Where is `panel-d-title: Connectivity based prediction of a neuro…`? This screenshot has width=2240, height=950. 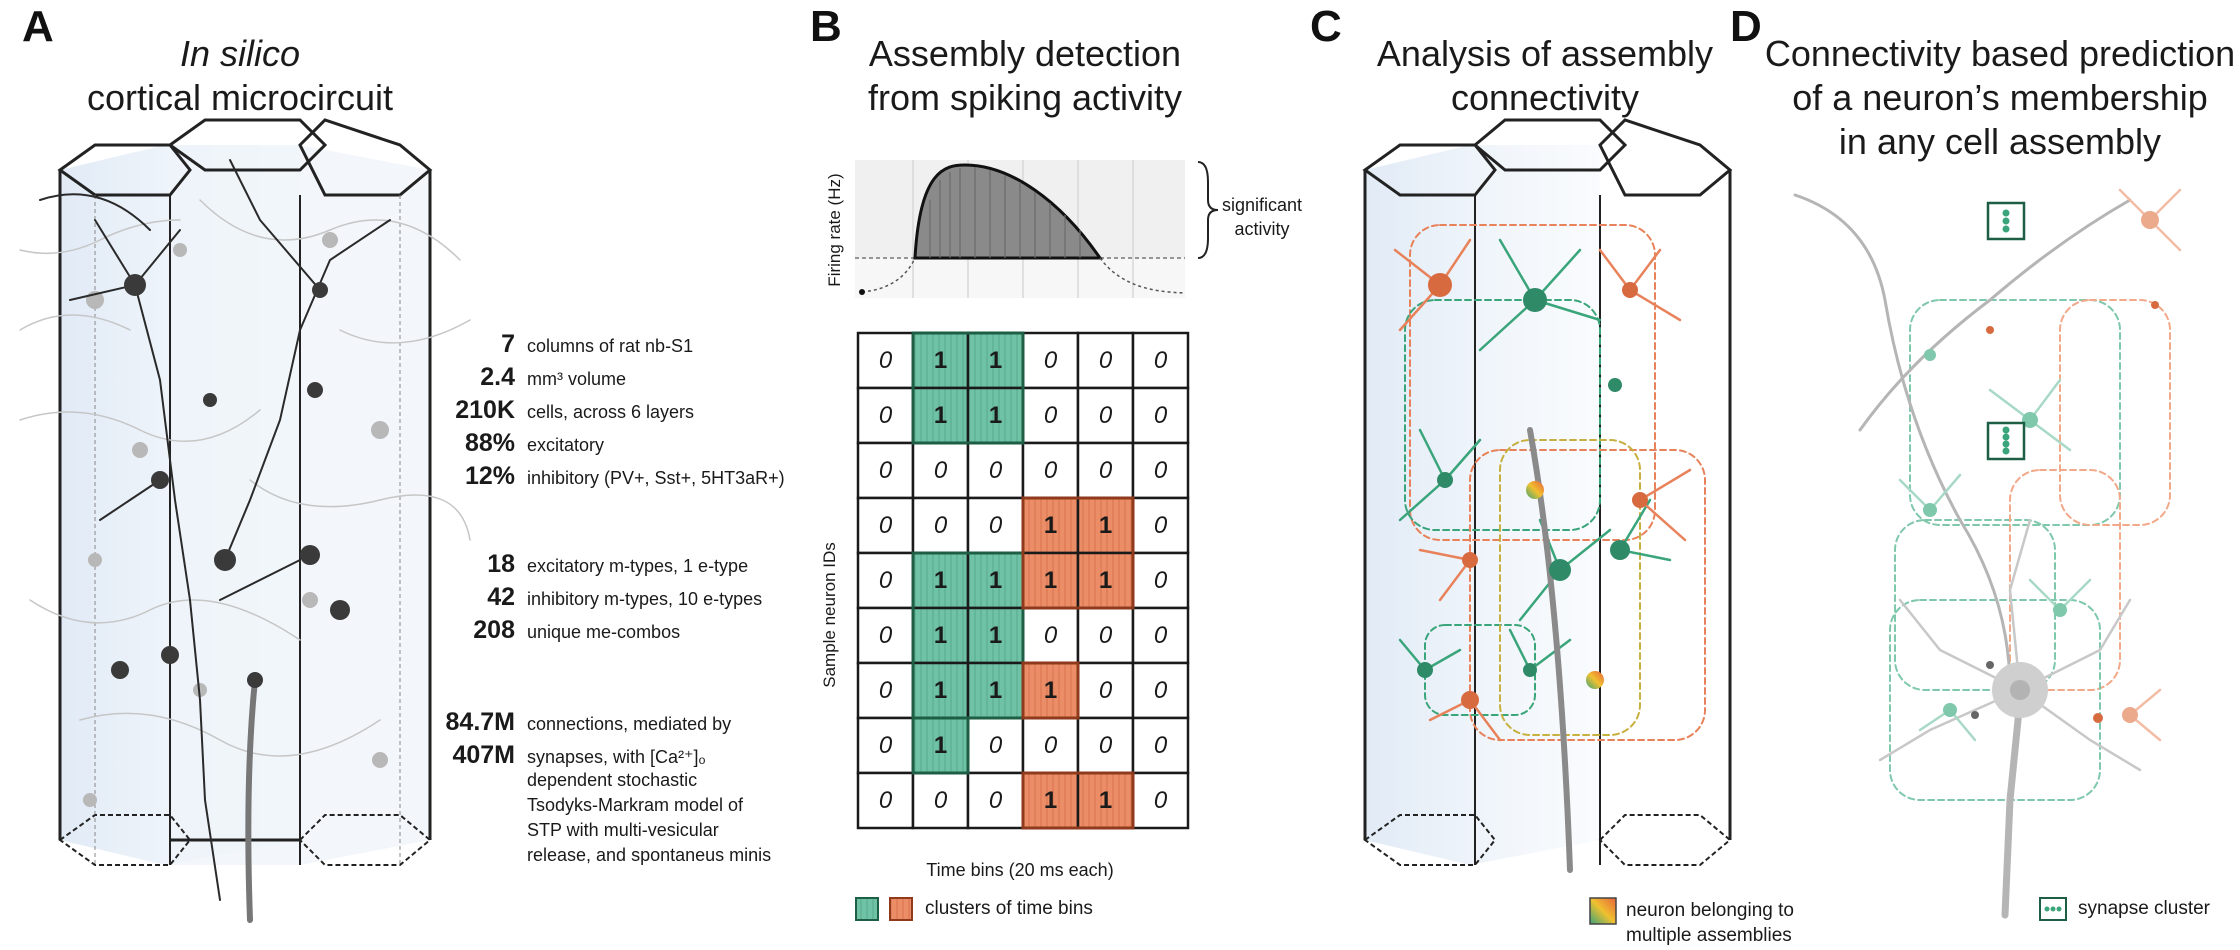 panel-d-title: Connectivity based prediction of a neuro… is located at coordinates (2000, 98).